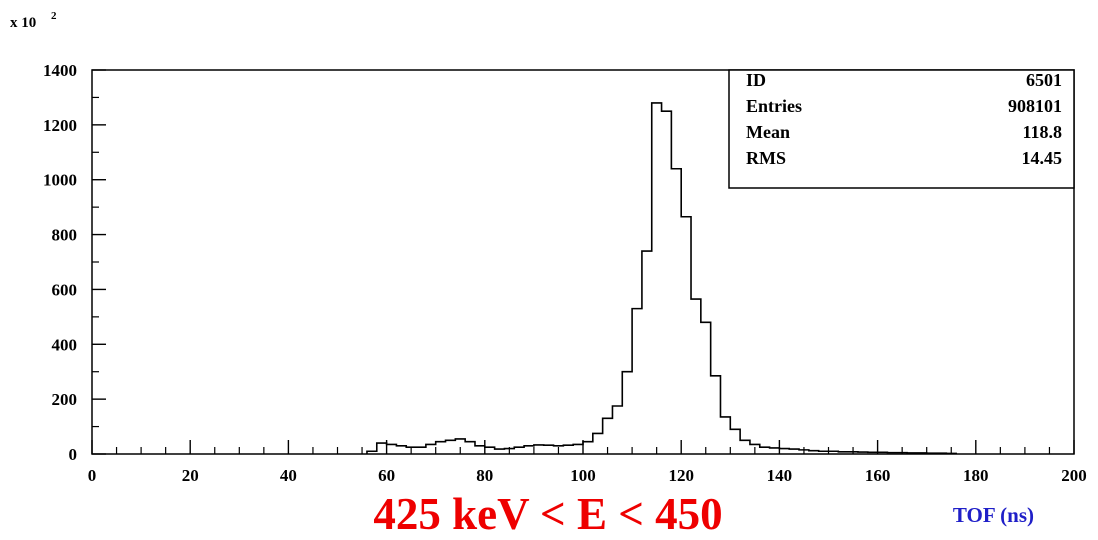  Describe the element at coordinates (65, 235) in the screenshot. I see `y-tick-label: 800` at that location.